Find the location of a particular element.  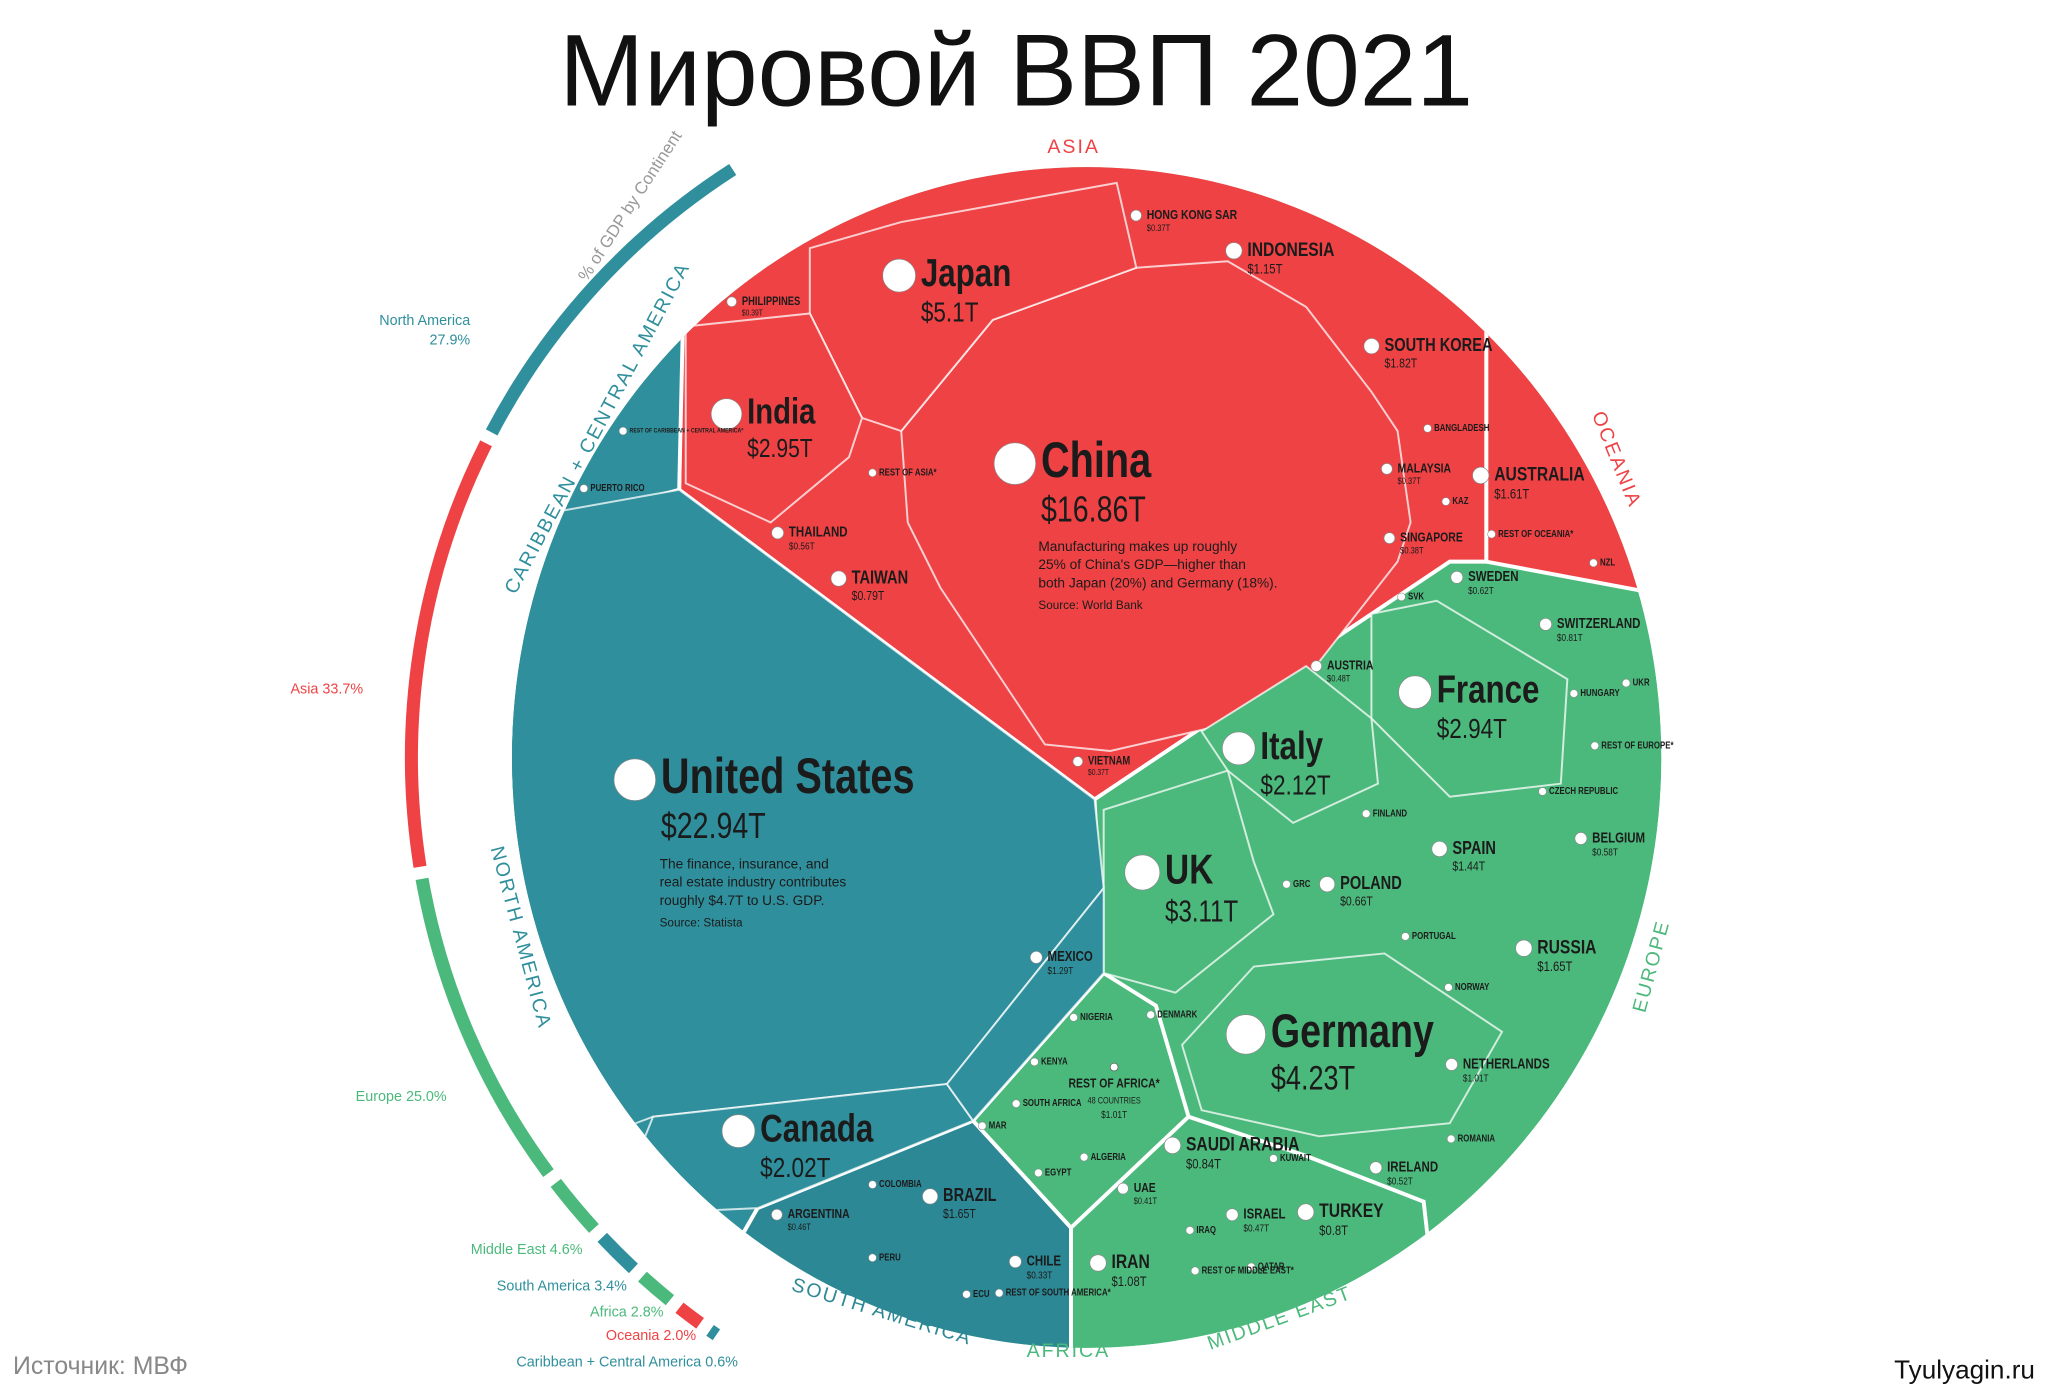

share-name: Asia is located at coordinates (304, 689).